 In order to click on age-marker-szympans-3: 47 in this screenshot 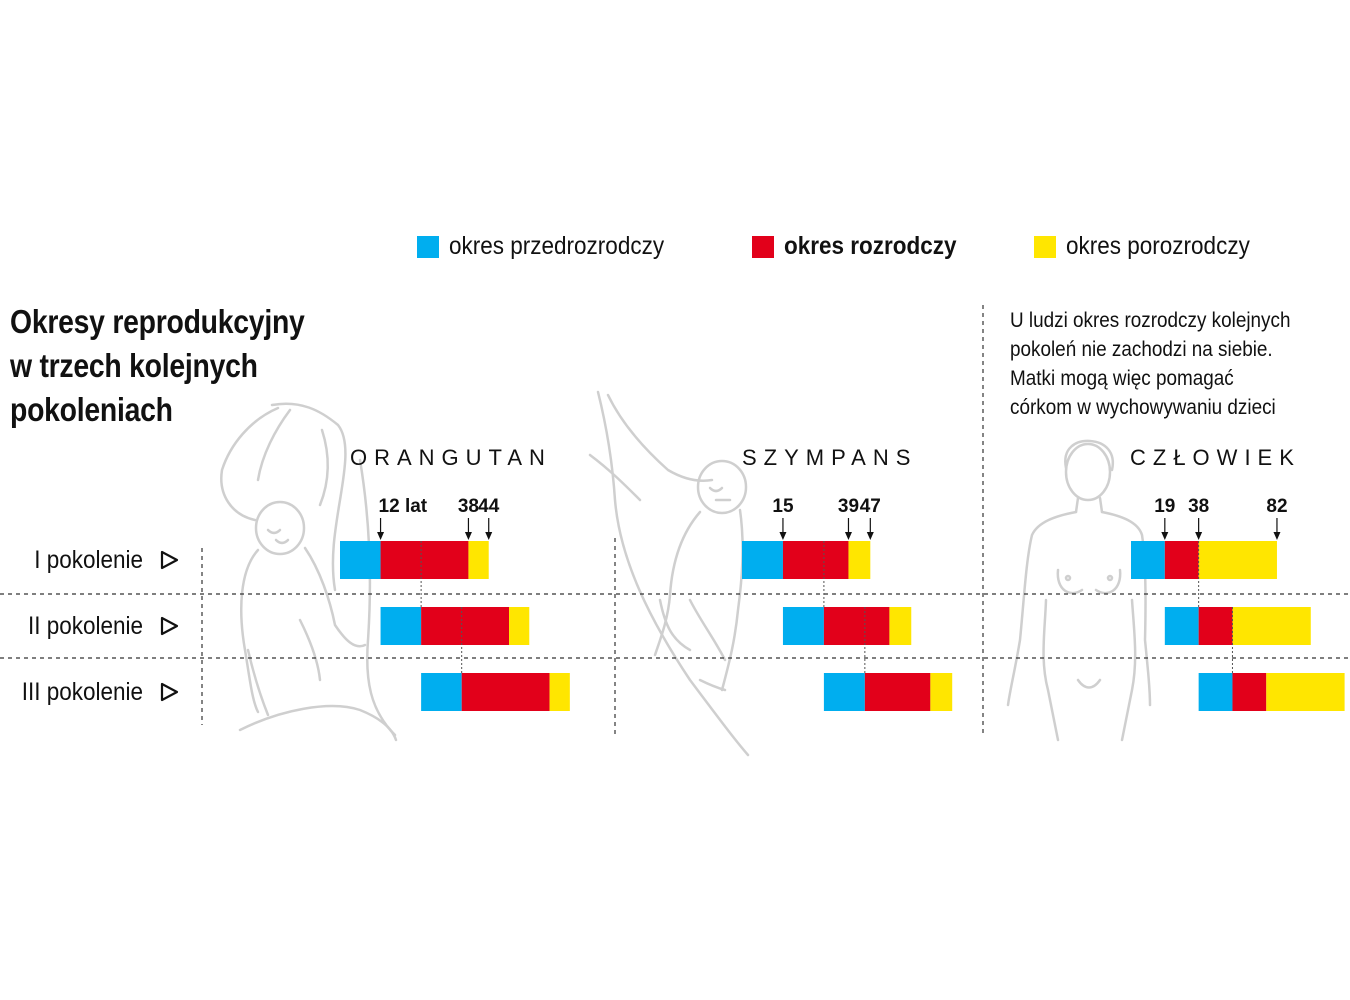, I will do `click(870, 518)`.